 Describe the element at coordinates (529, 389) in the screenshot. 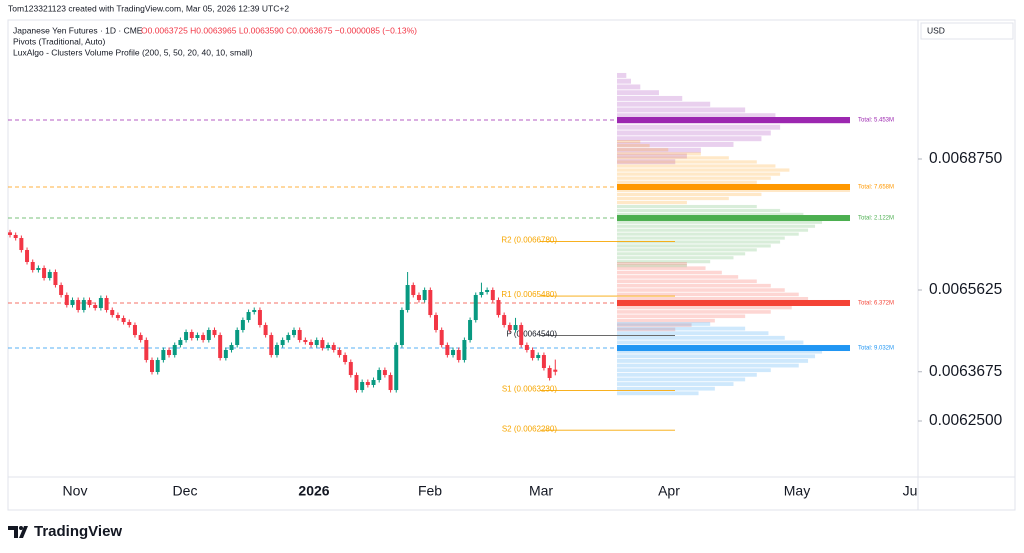

I see `pivot-label: S1 (0.0063230)` at that location.